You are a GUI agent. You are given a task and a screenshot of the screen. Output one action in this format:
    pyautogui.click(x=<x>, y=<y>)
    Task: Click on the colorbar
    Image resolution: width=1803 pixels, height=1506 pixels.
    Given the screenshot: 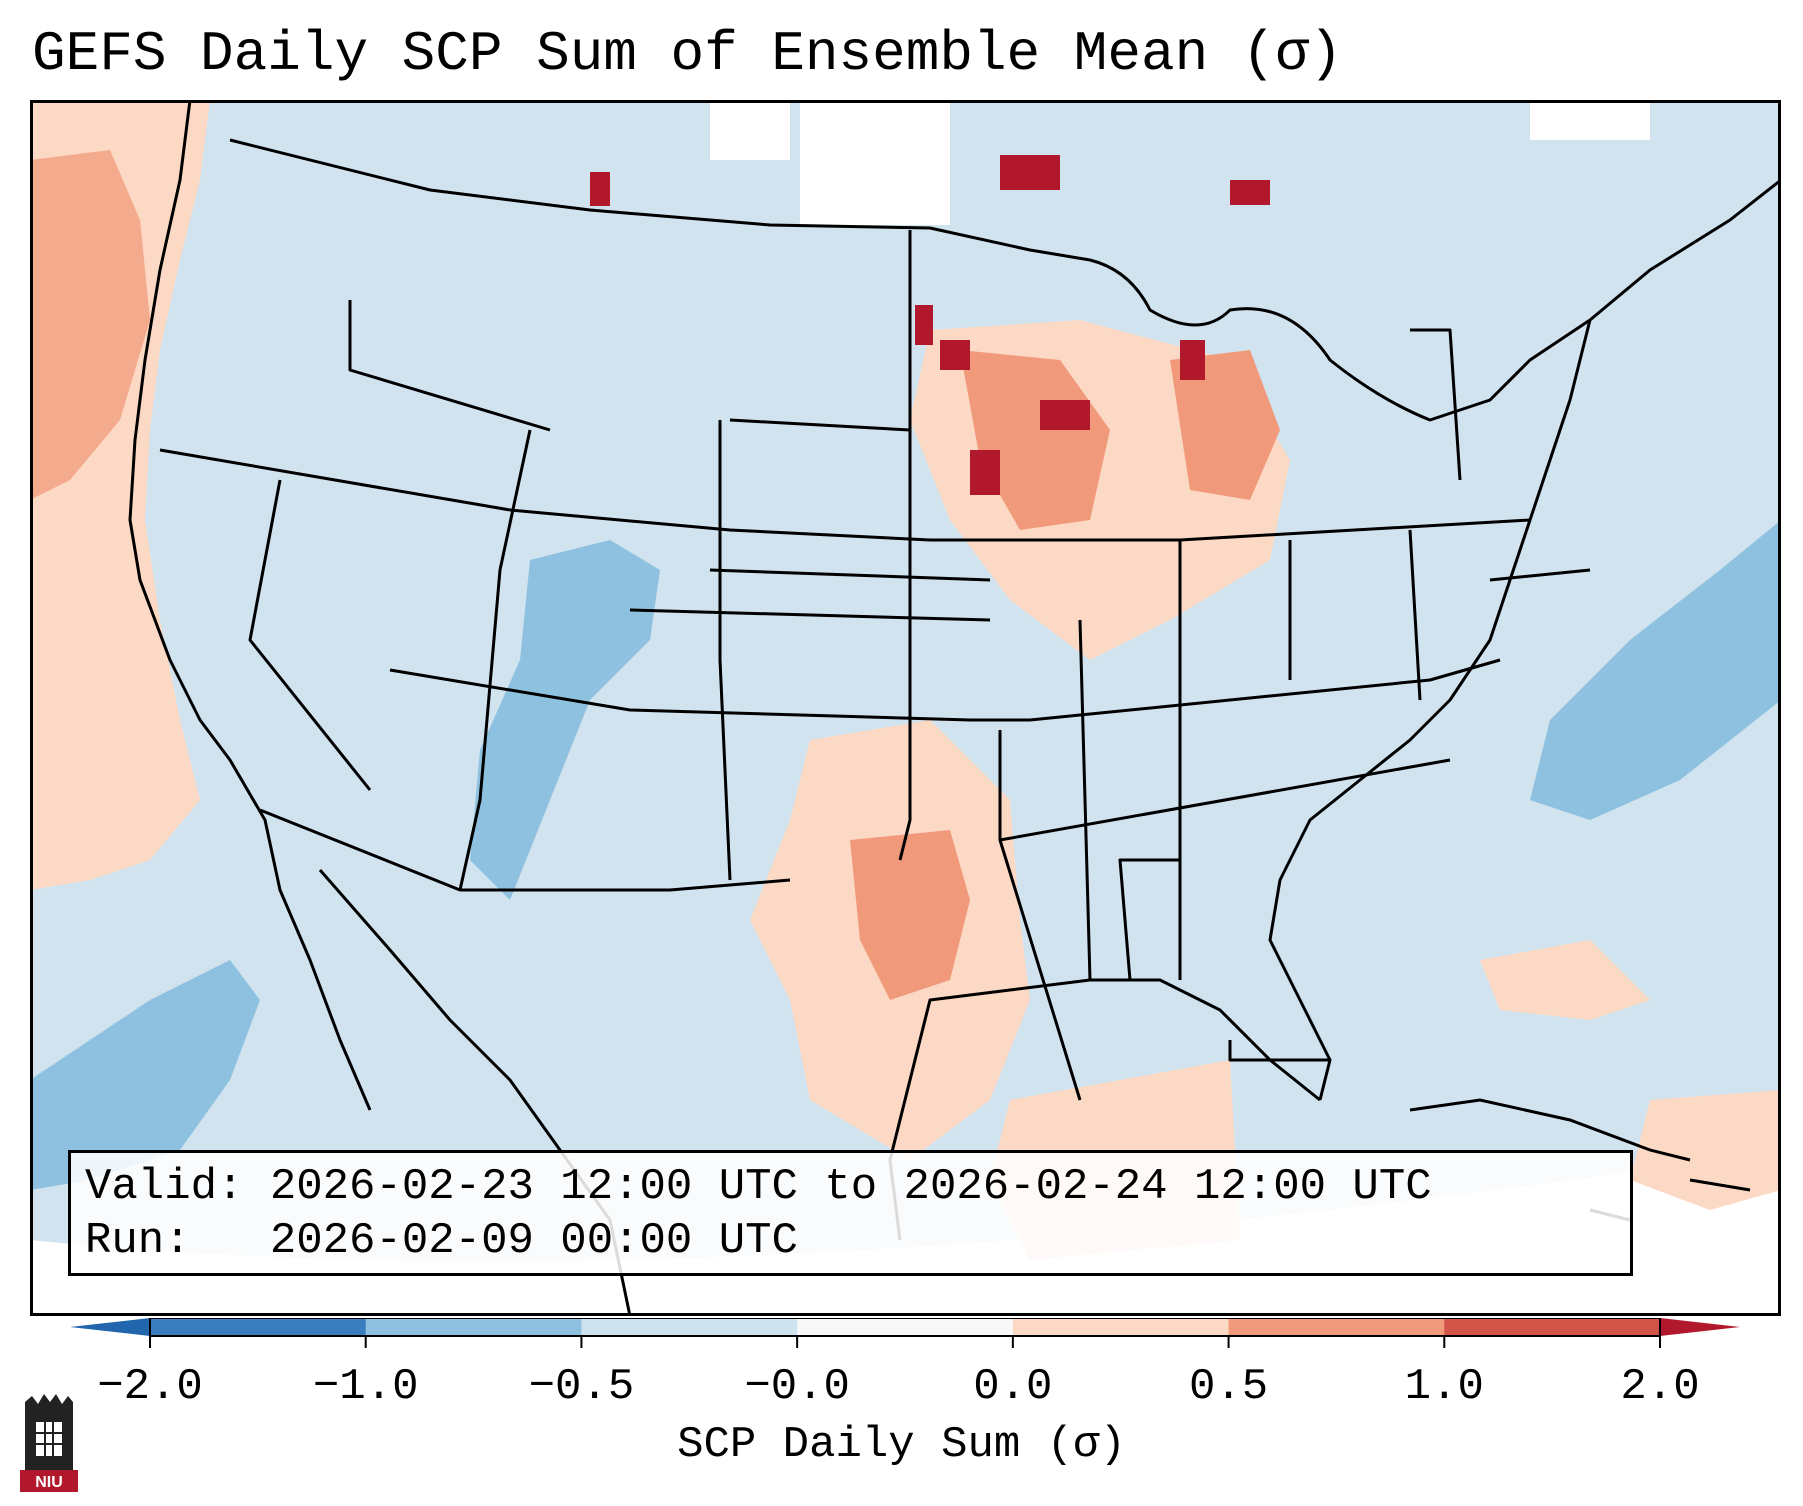 What is the action you would take?
    pyautogui.click(x=905, y=1333)
    